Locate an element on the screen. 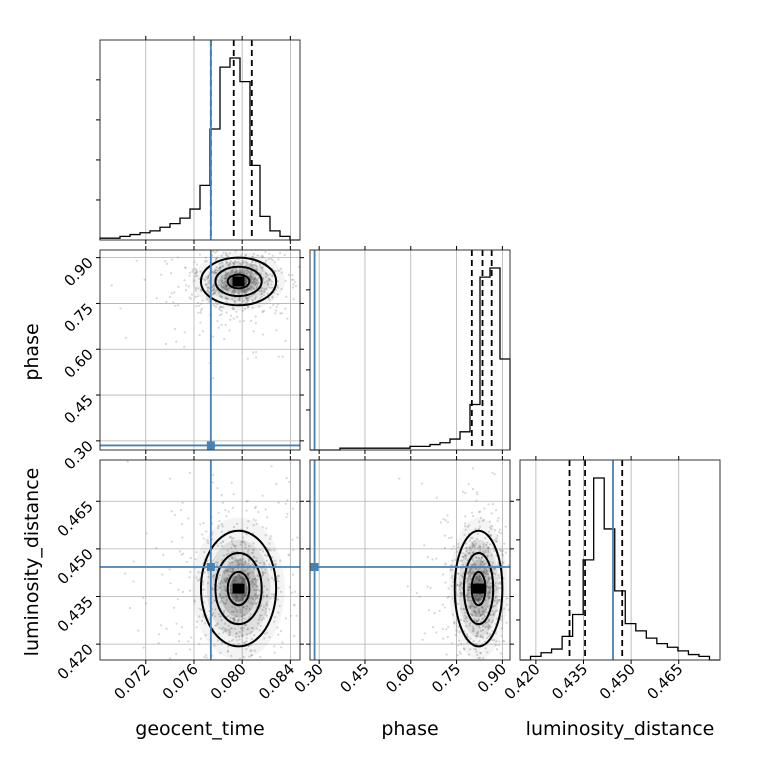 The image size is (760, 760). panel-frame is located at coordinates (410, 350).